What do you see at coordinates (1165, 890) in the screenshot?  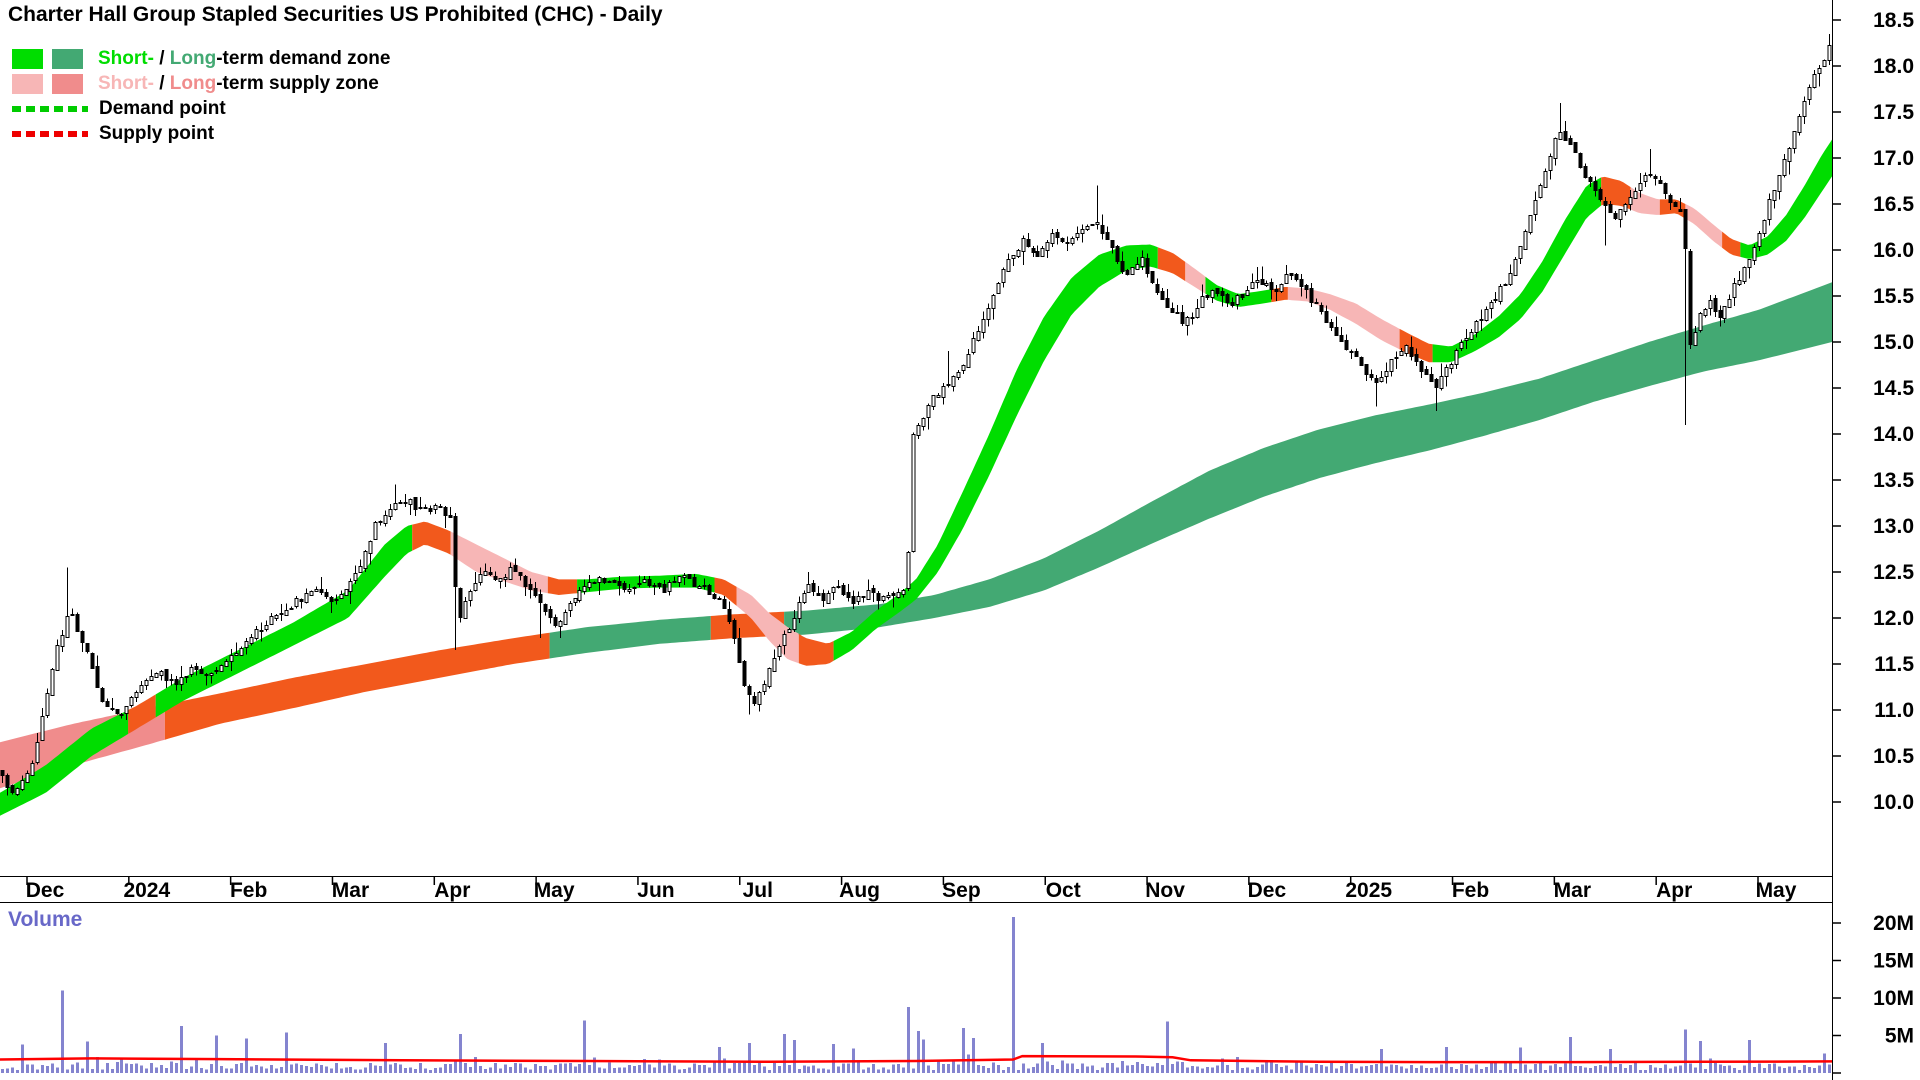 I see `x-axis-label: Nov` at bounding box center [1165, 890].